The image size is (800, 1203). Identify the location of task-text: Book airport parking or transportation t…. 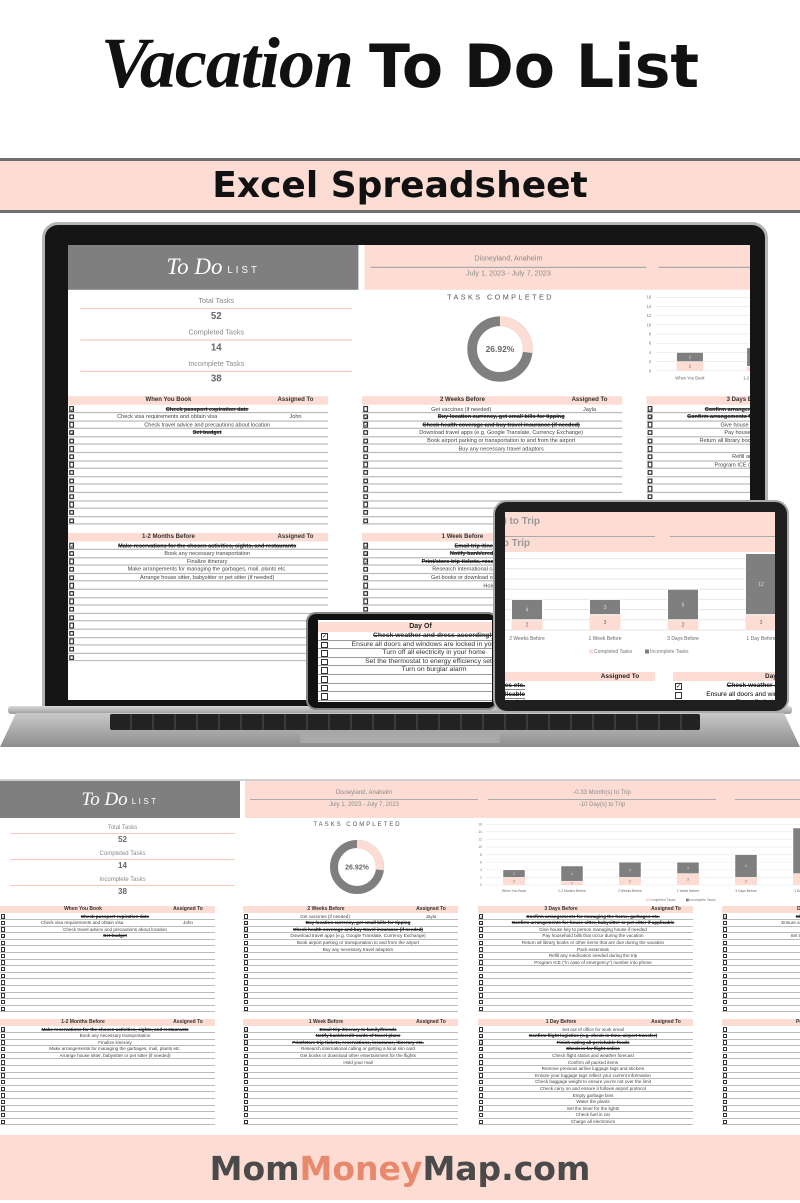
(358, 942).